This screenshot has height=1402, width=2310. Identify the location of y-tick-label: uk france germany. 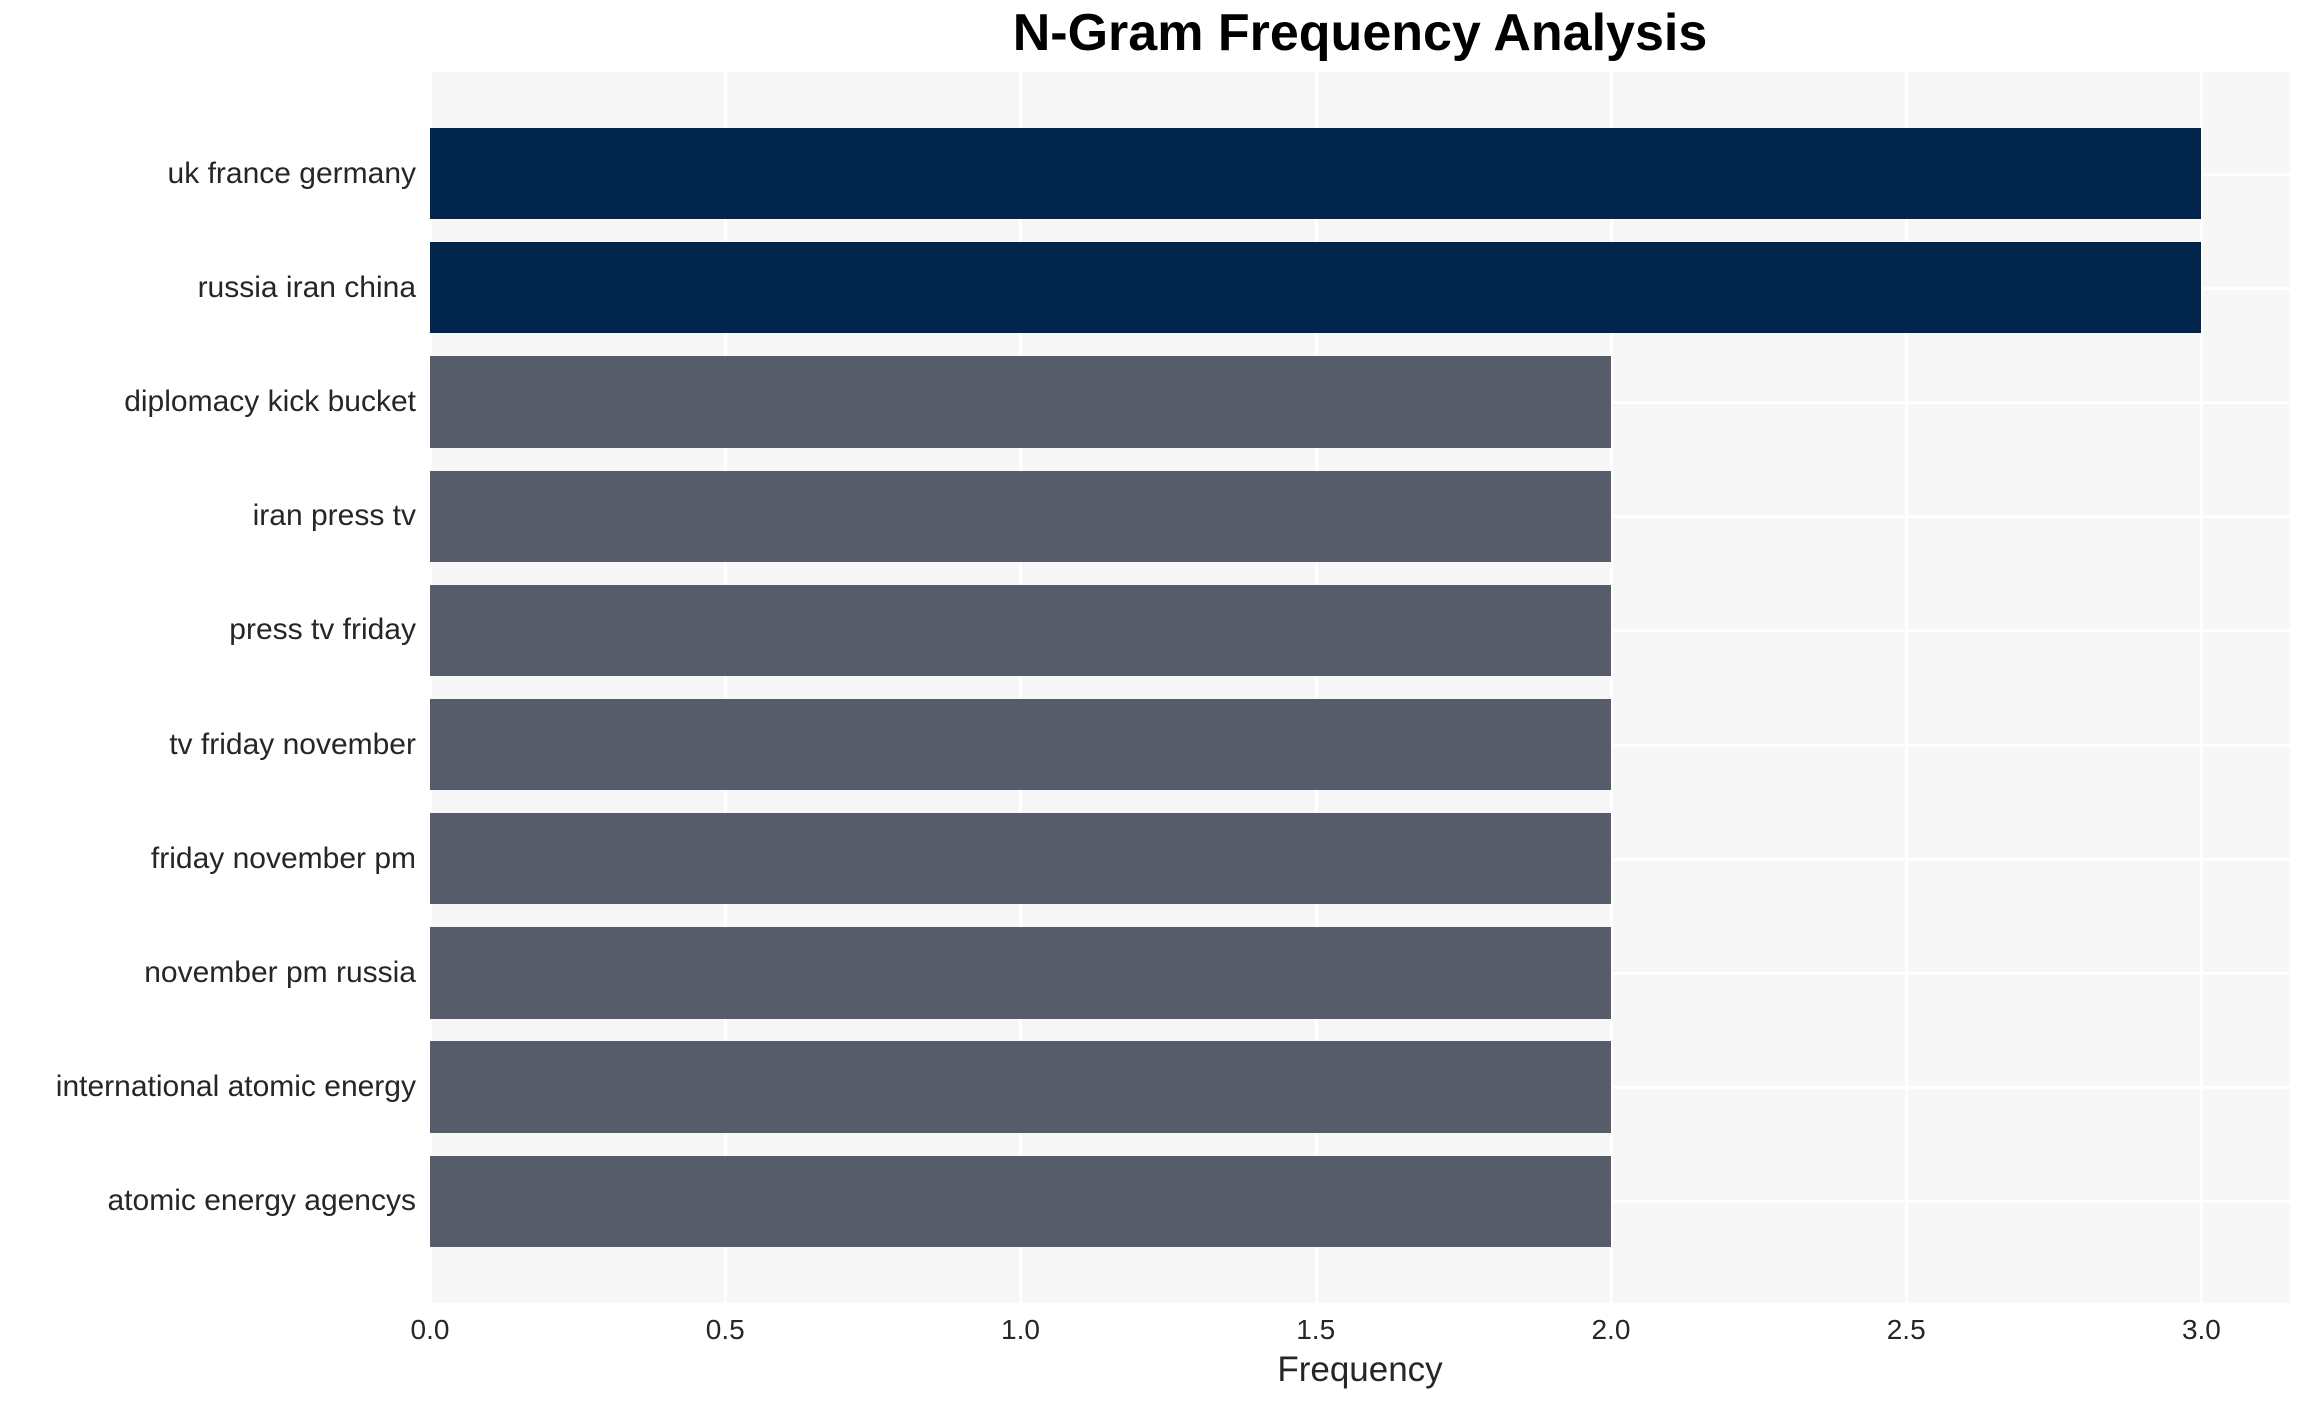
(291, 173).